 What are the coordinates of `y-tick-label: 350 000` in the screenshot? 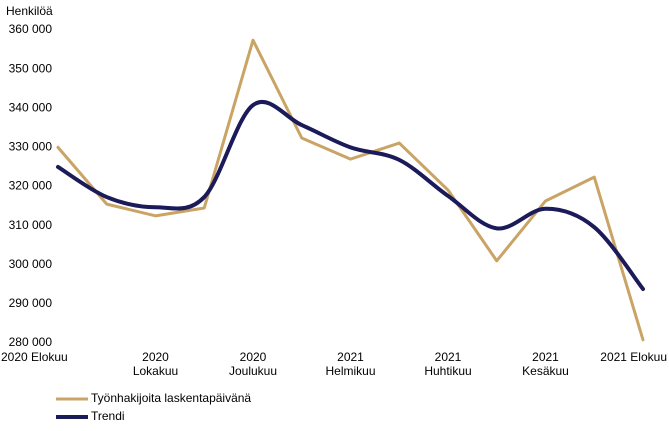 It's located at (31, 68).